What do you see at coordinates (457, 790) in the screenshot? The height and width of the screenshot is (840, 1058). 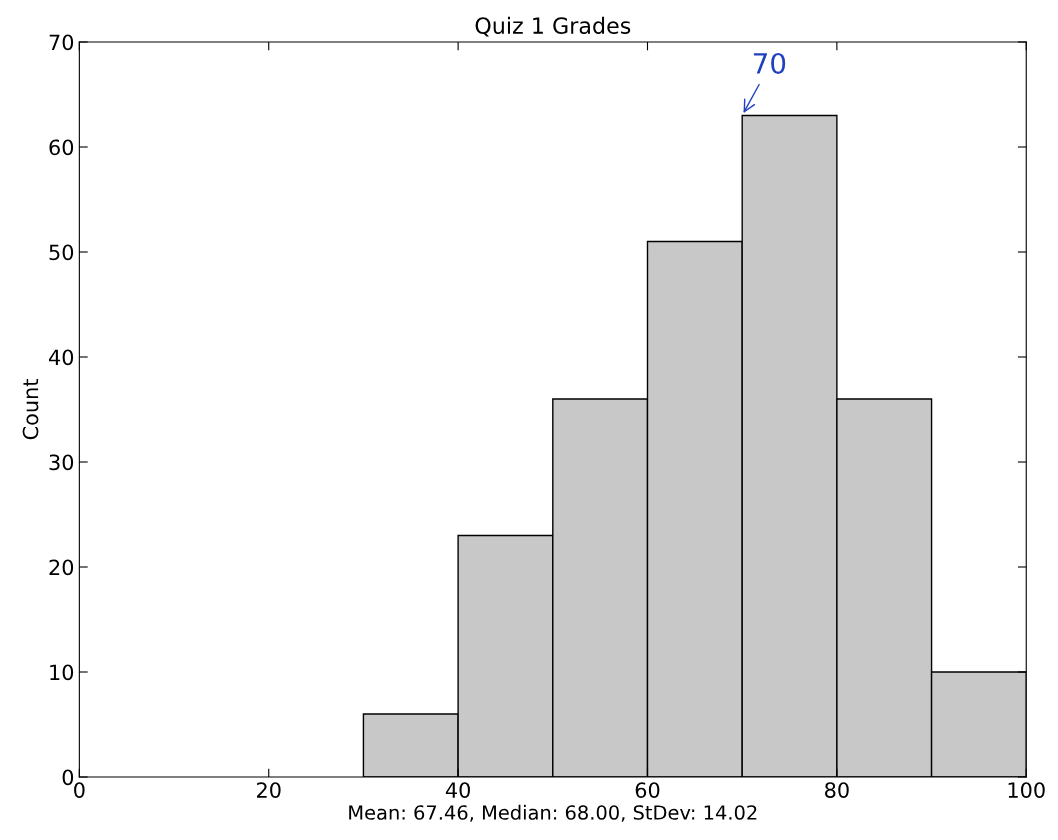 I see `x-tick-label: 40` at bounding box center [457, 790].